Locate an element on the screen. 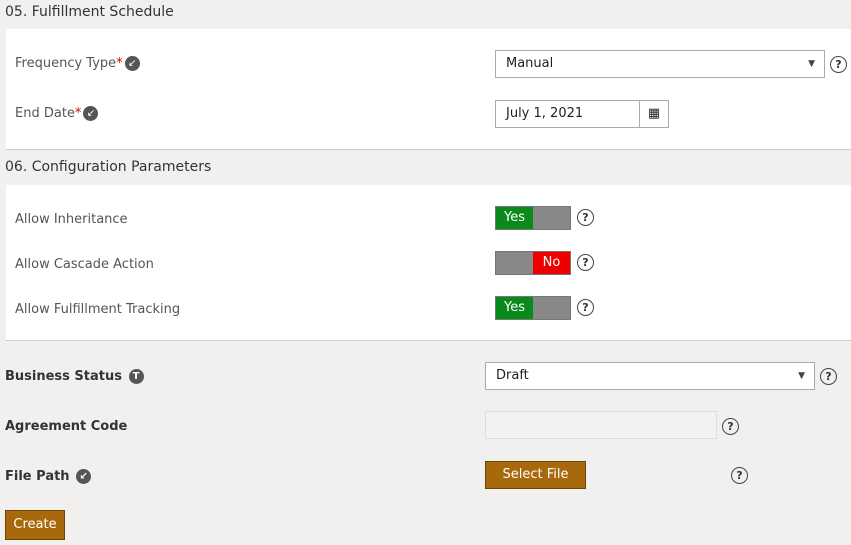 The width and height of the screenshot is (851, 545). cascade-toggle: No is located at coordinates (533, 263).